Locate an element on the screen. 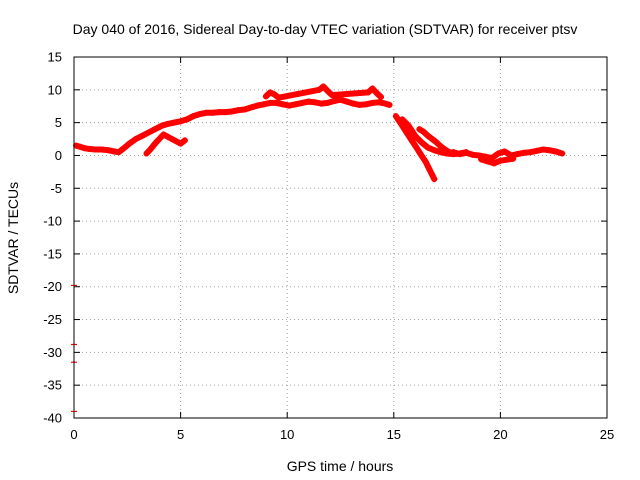  y-tick-label: 15 is located at coordinates (55, 57).